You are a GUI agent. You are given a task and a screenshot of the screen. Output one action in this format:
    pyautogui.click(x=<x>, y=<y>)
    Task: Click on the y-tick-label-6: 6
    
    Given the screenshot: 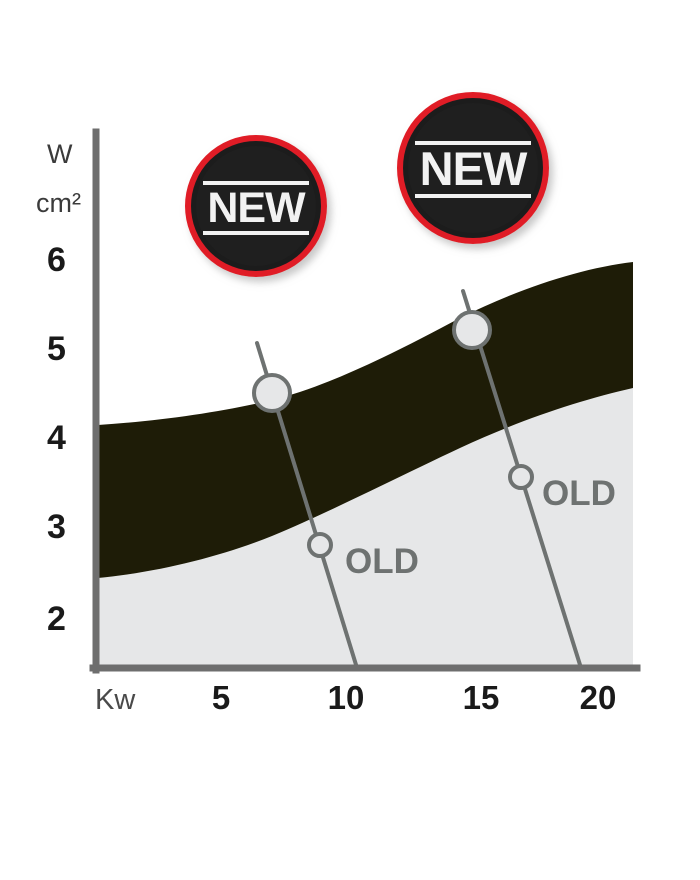 What is the action you would take?
    pyautogui.click(x=56, y=260)
    